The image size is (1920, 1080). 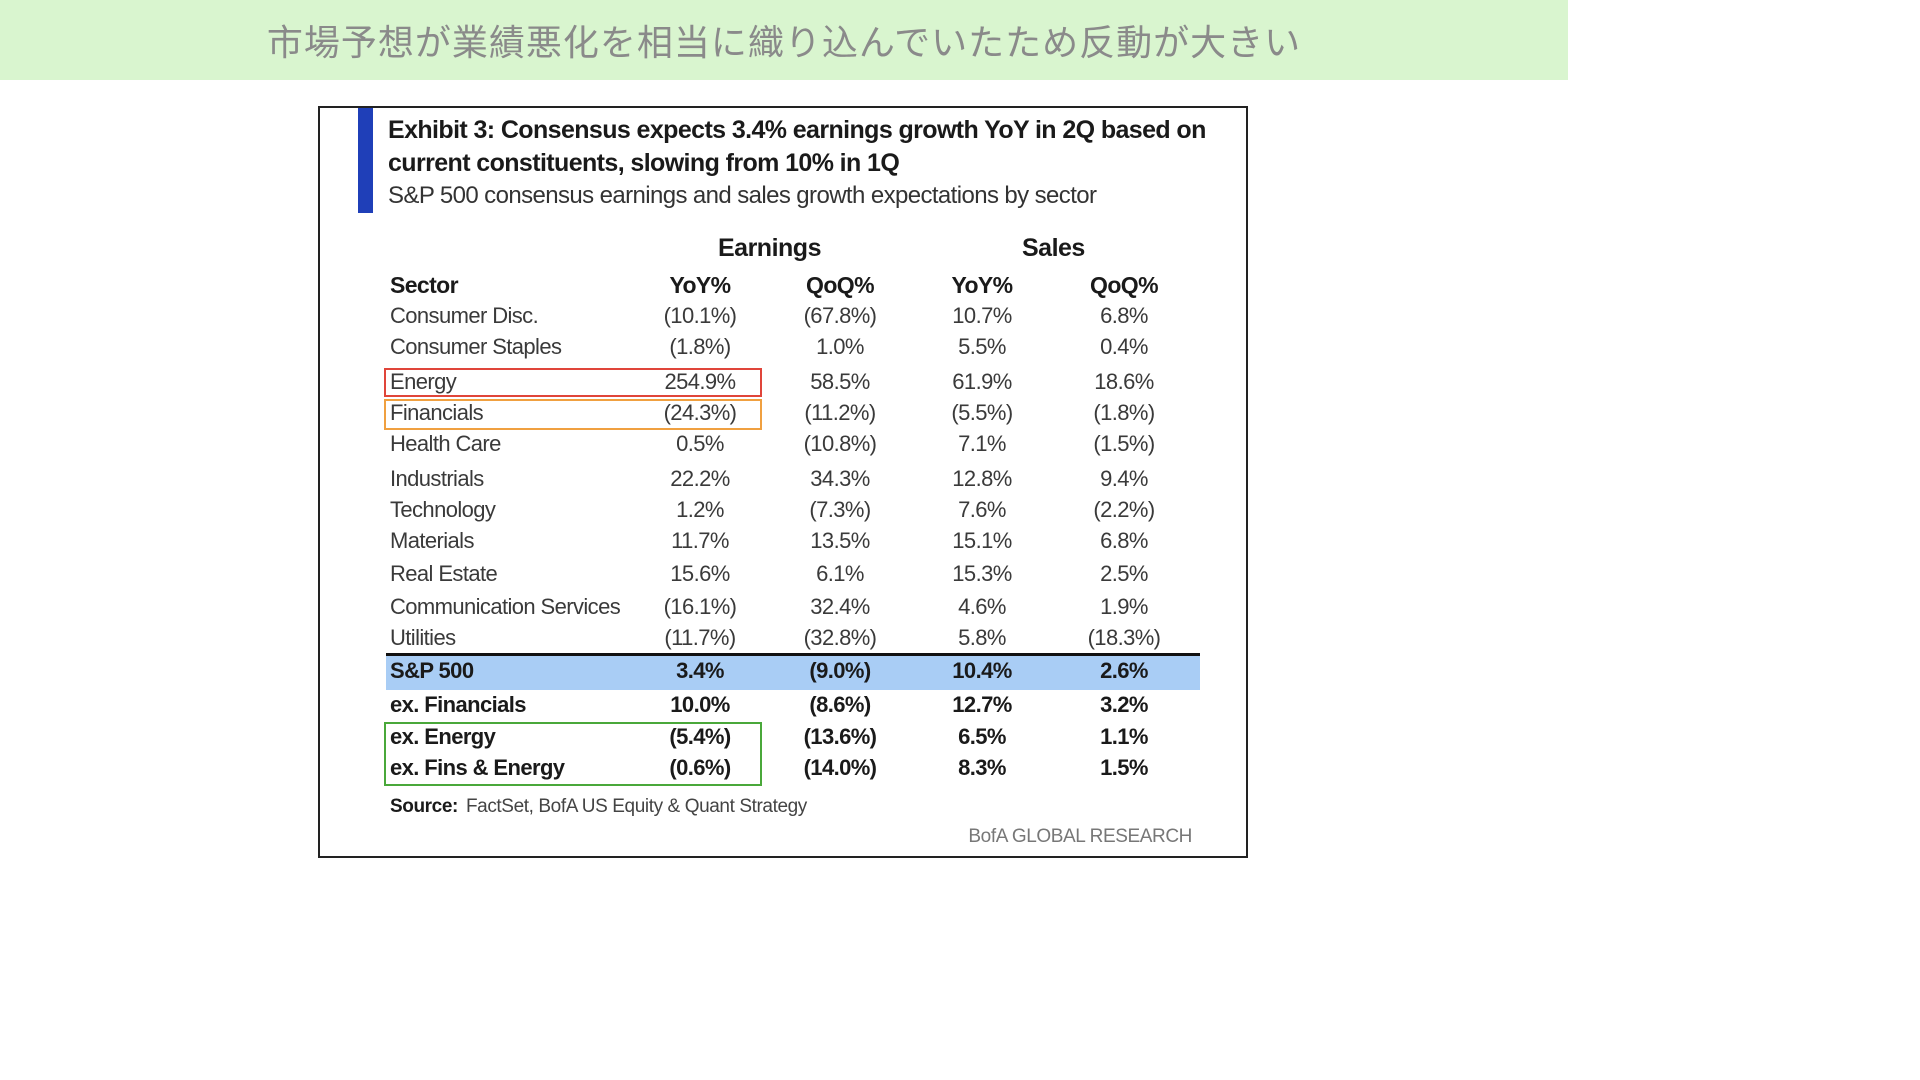 What do you see at coordinates (982, 637) in the screenshot?
I see `sales-yoy: 5.8%` at bounding box center [982, 637].